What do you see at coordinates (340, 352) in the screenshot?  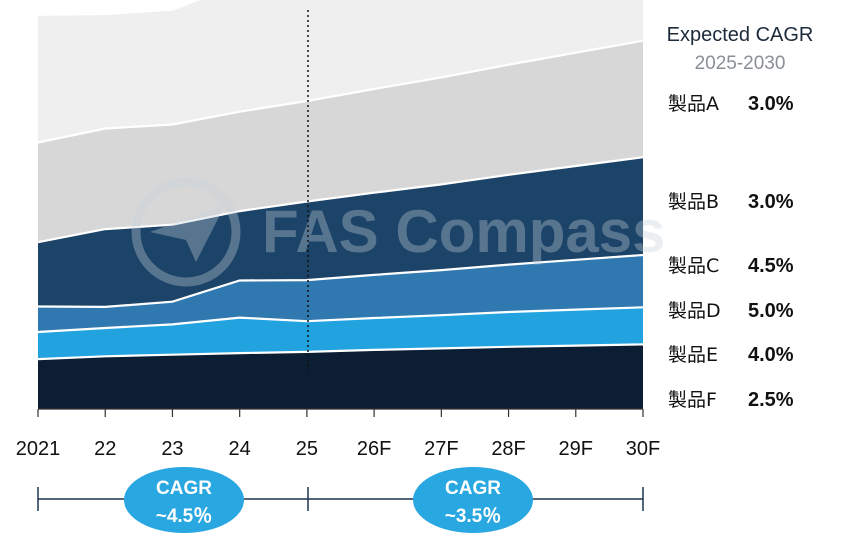 I see `area-edge-製品F` at bounding box center [340, 352].